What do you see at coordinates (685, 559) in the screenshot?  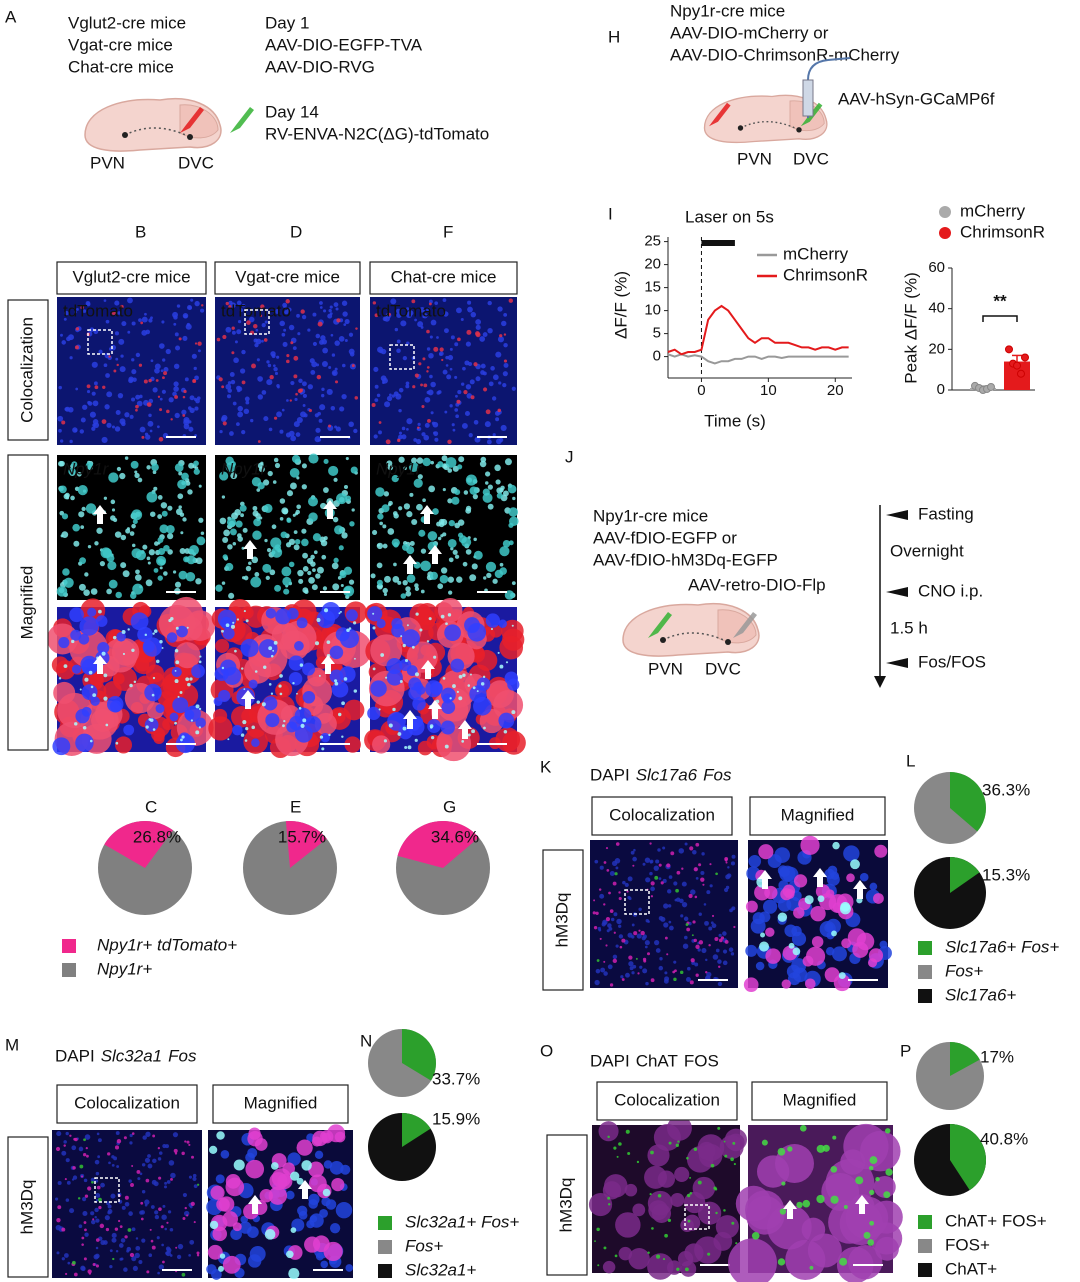 I see `label: AAV-fDIO-hM3Dq-EGFP` at bounding box center [685, 559].